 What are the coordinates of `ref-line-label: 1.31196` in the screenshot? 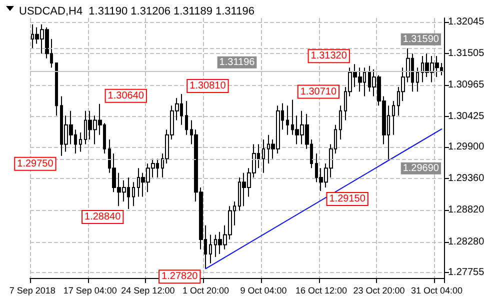 It's located at (237, 62).